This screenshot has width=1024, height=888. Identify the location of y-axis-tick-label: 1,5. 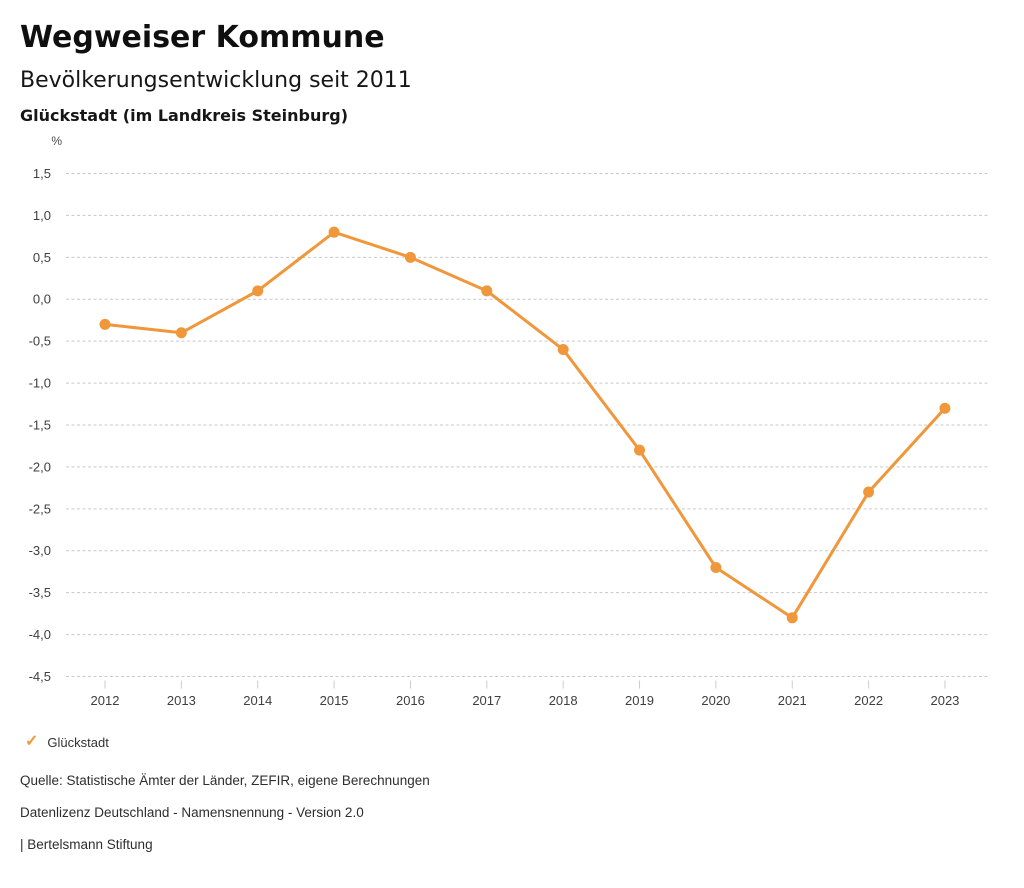
(42, 173).